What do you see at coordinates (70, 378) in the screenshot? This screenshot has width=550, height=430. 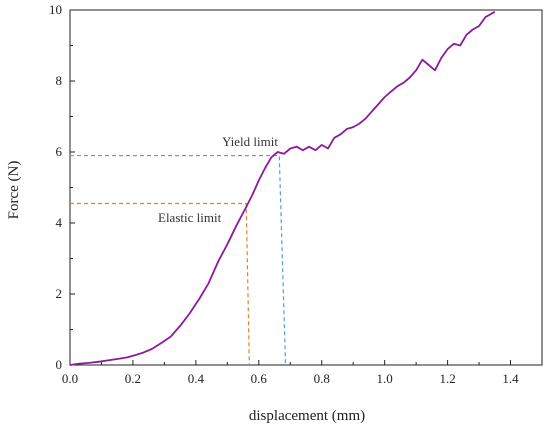 I see `x-tick-label: 0.0` at bounding box center [70, 378].